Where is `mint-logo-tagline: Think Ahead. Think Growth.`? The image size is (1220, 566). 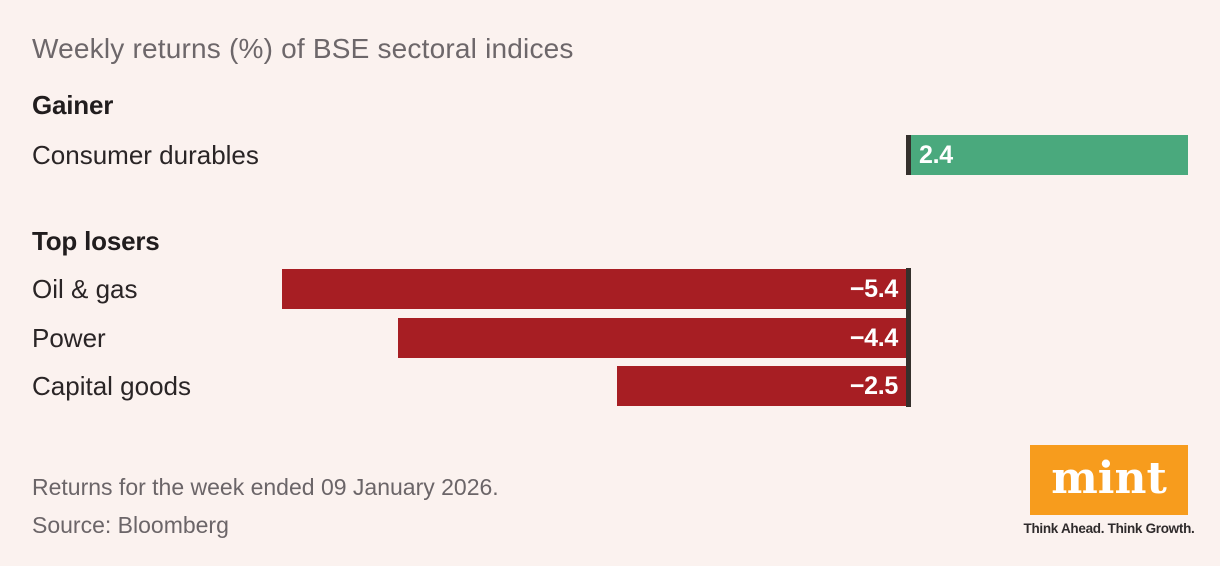 mint-logo-tagline: Think Ahead. Think Growth. is located at coordinates (1109, 528).